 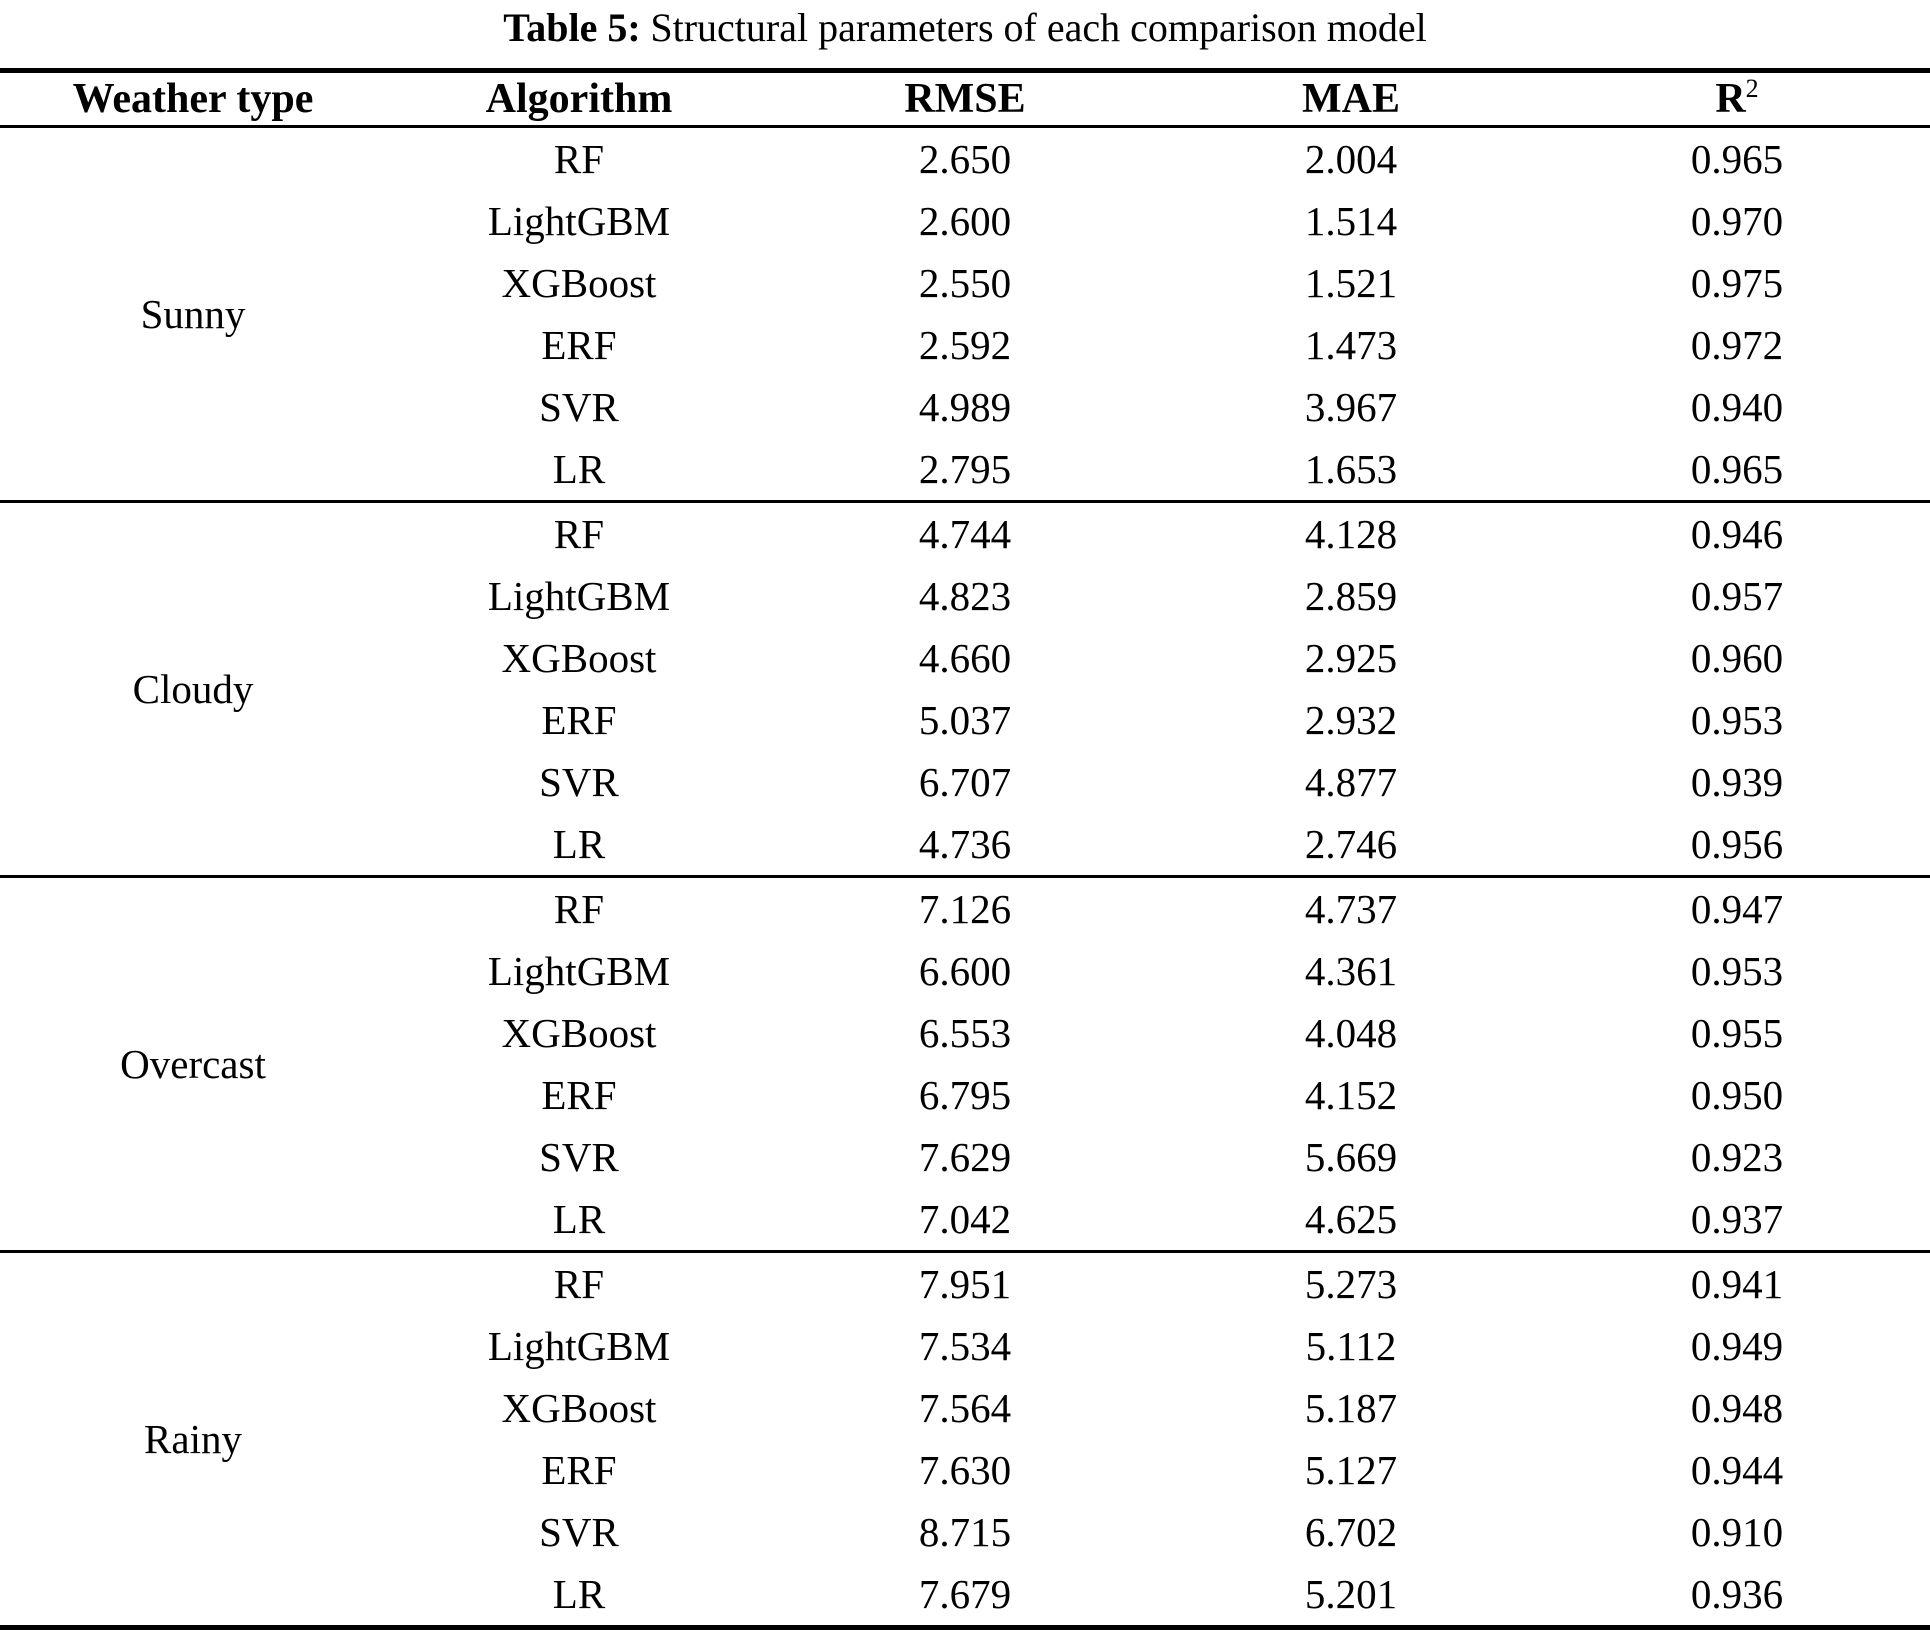 What do you see at coordinates (193, 1439) in the screenshot?
I see `weather-type-cell: Rainy` at bounding box center [193, 1439].